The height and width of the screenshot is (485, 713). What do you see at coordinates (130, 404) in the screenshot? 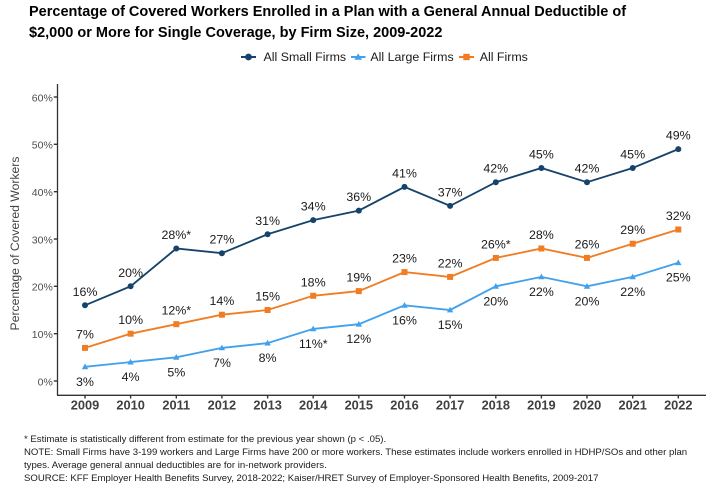
I see `svg-text: 2010` at bounding box center [130, 404].